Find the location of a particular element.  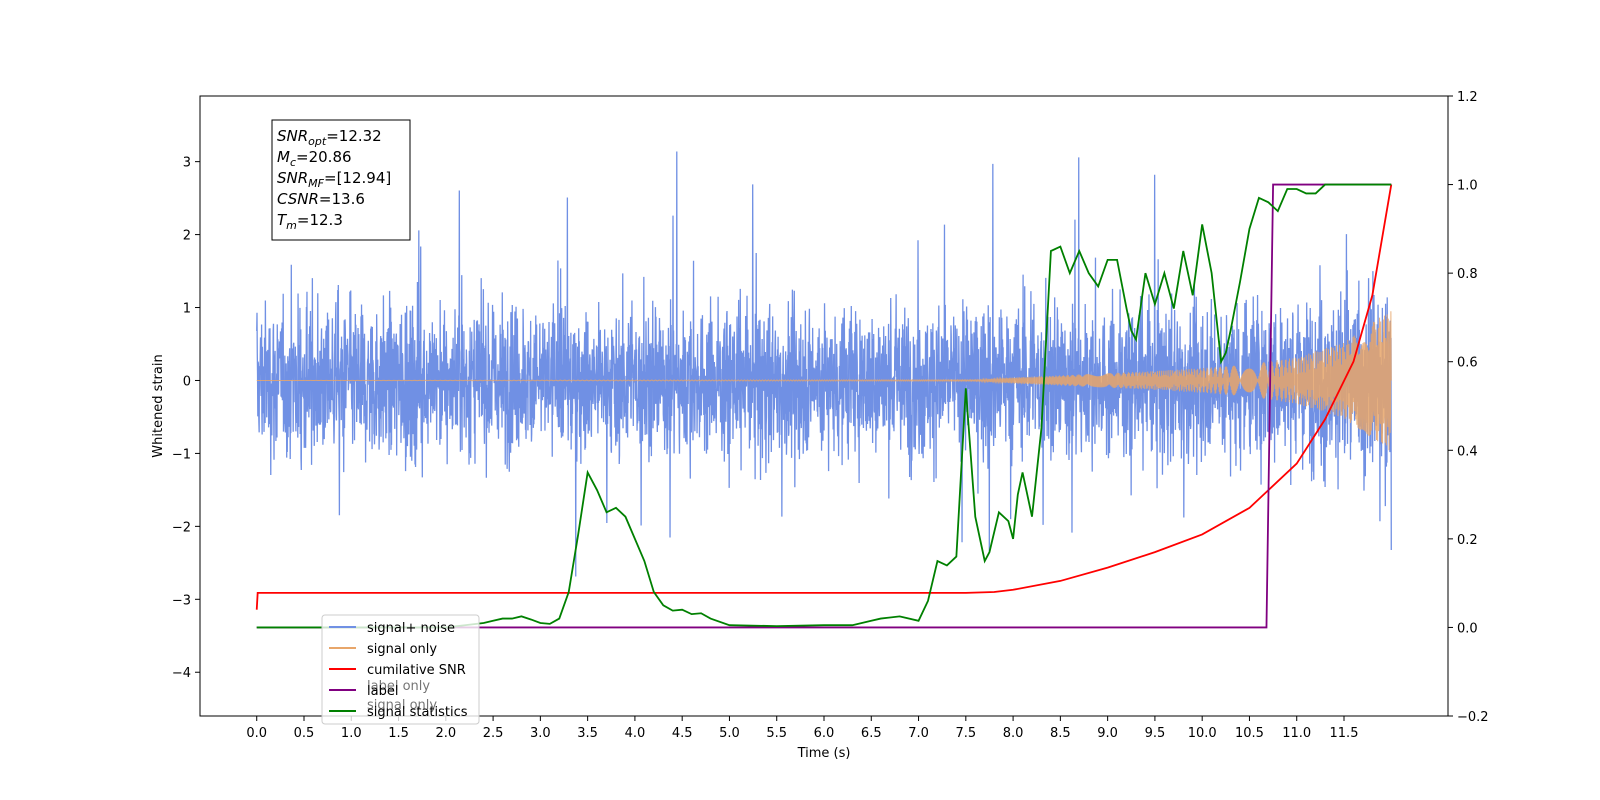

x-tick-label: 10.0 is located at coordinates (1202, 733).